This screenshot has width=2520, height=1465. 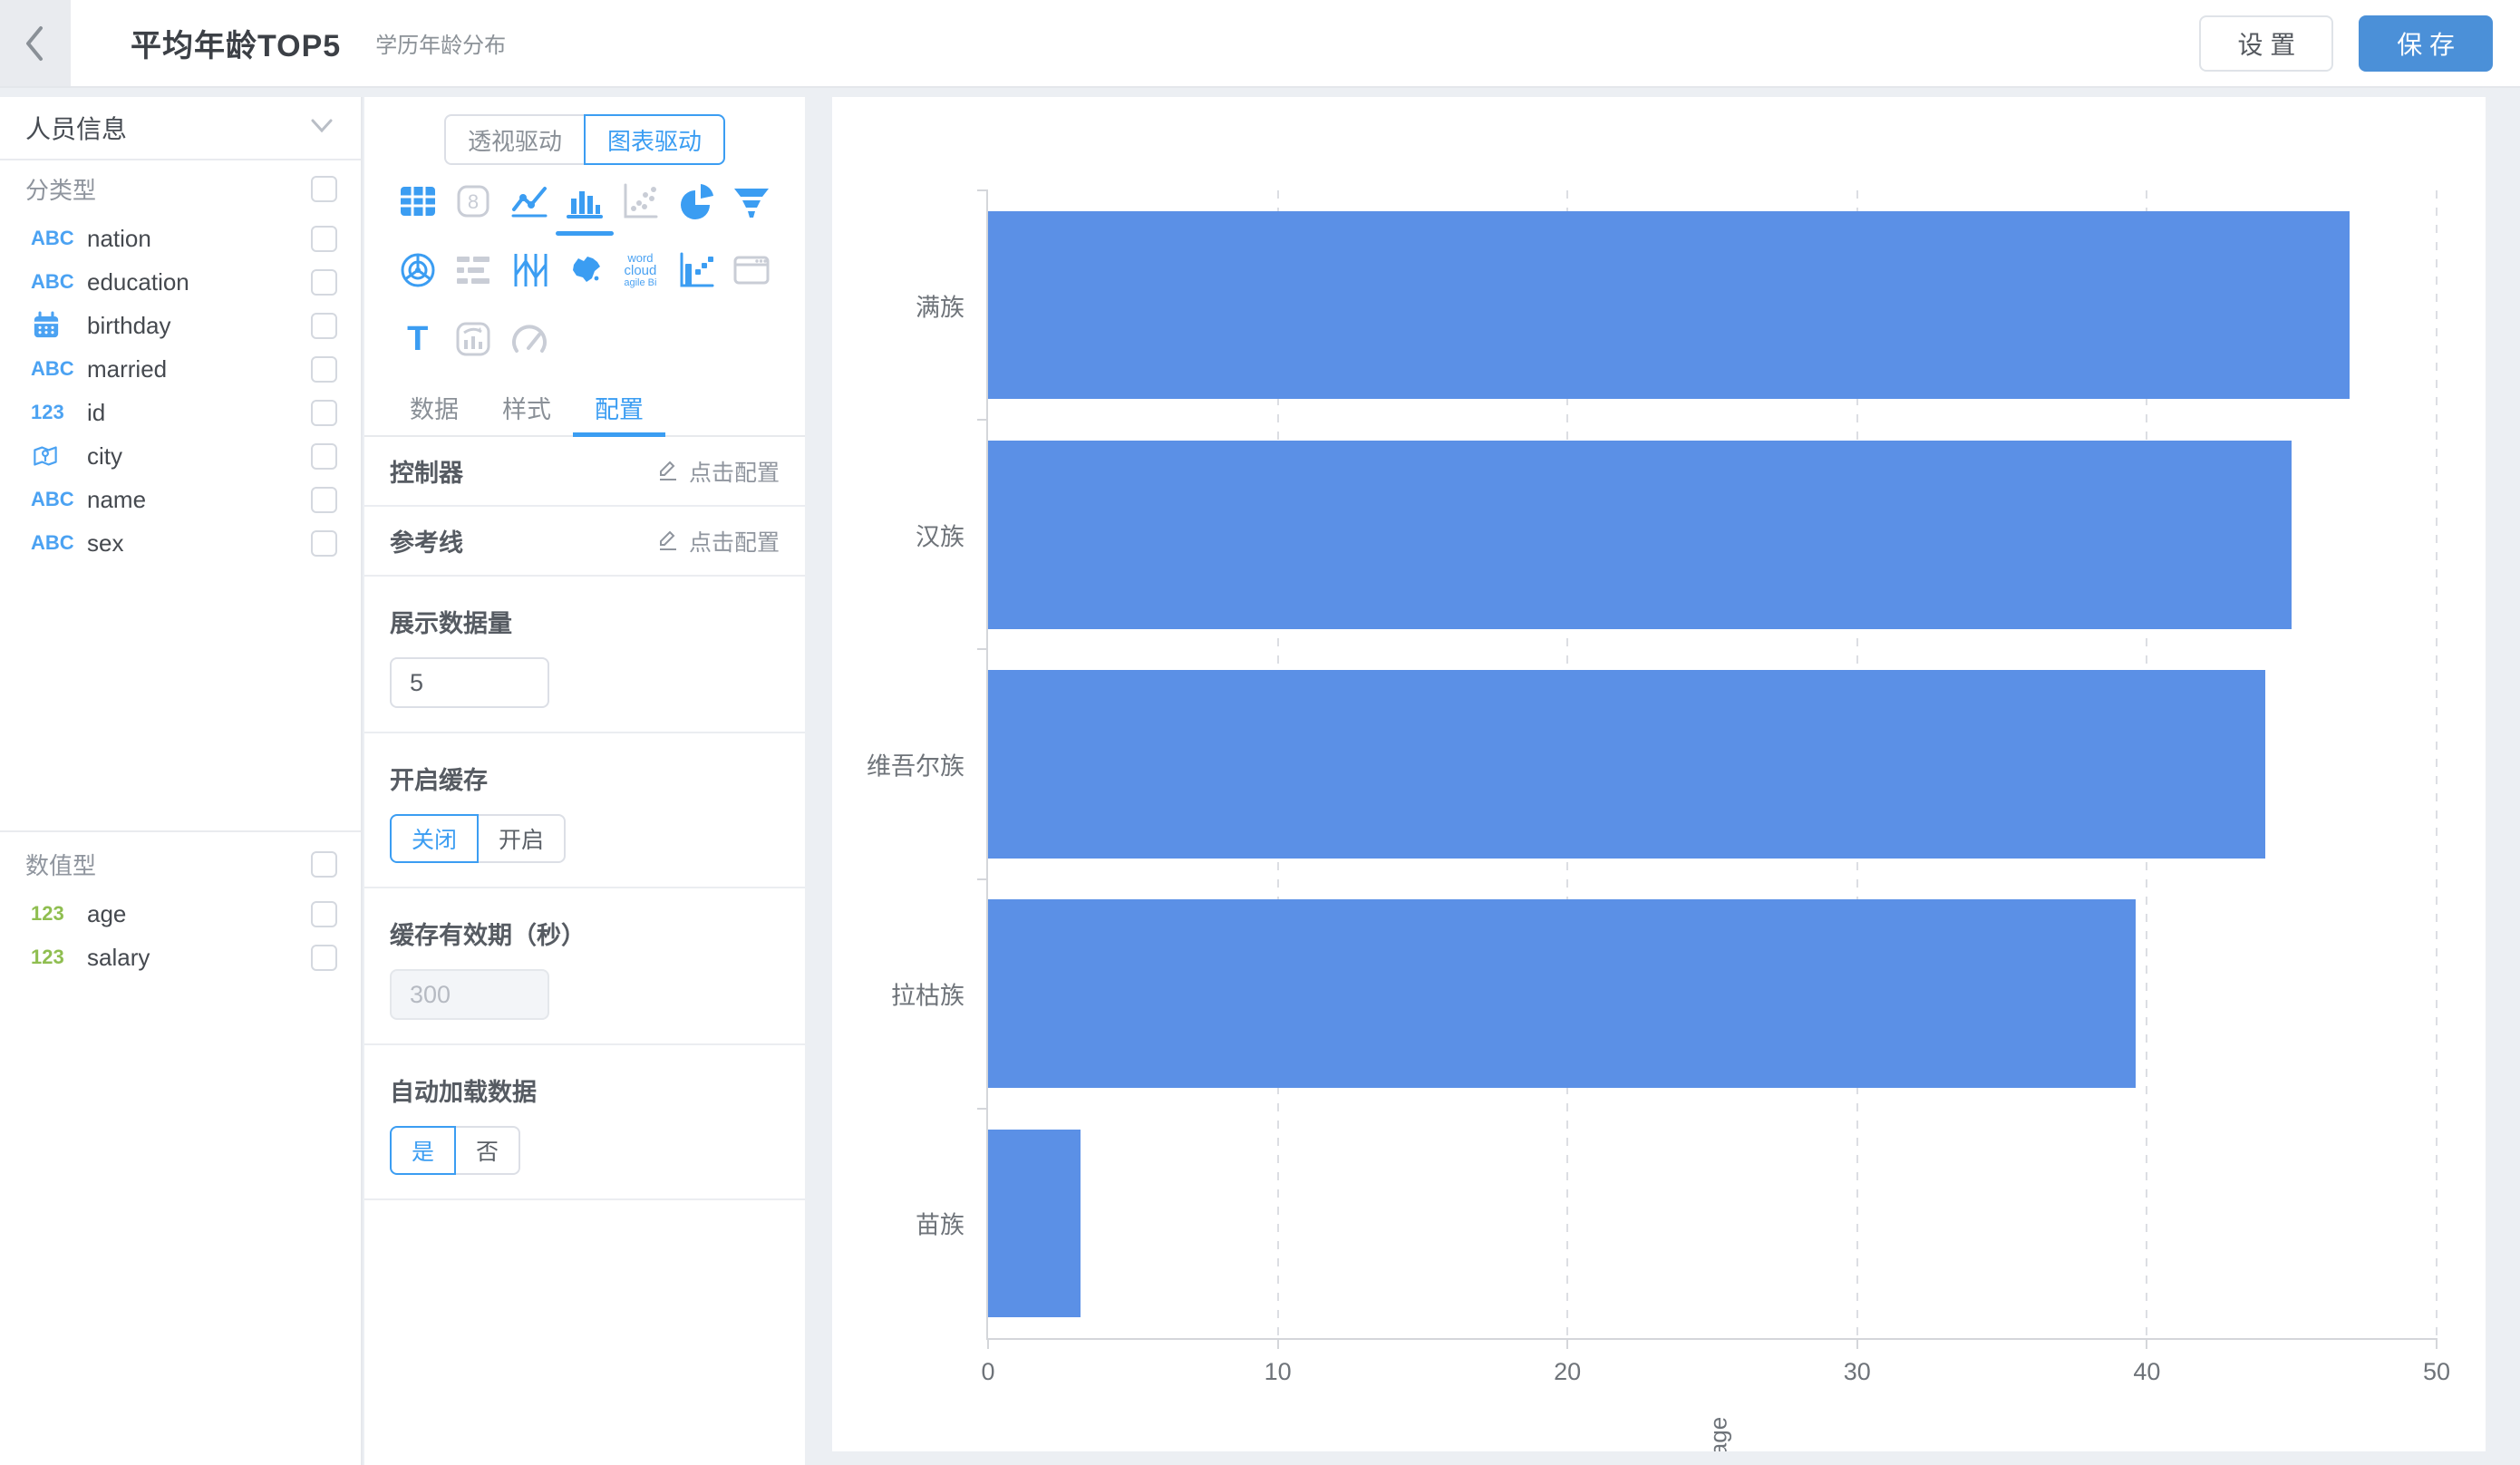 I want to click on number-field-icon: 123, so click(x=47, y=913).